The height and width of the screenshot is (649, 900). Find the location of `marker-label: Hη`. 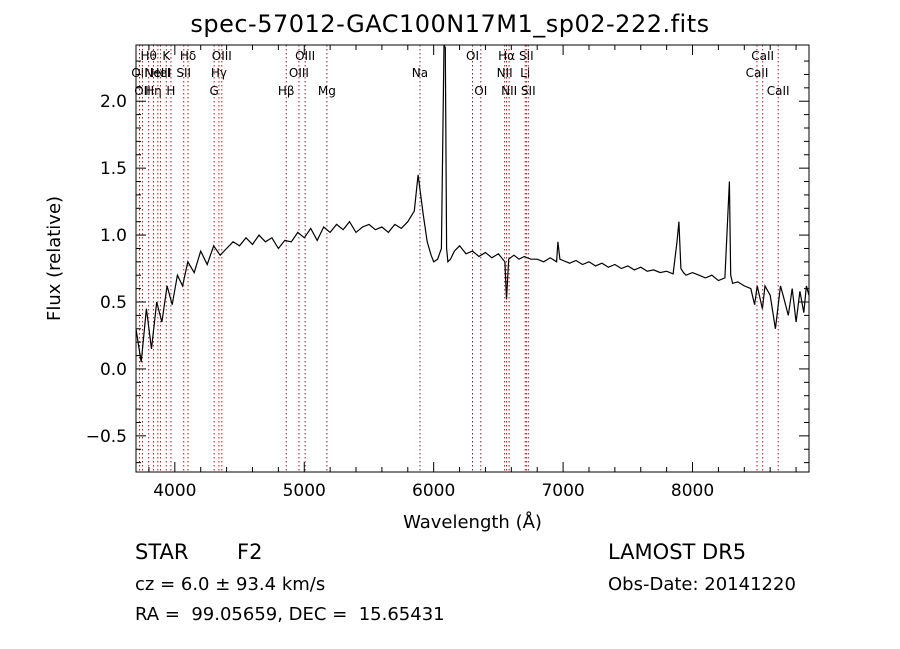

marker-label: Hη is located at coordinates (153, 91).